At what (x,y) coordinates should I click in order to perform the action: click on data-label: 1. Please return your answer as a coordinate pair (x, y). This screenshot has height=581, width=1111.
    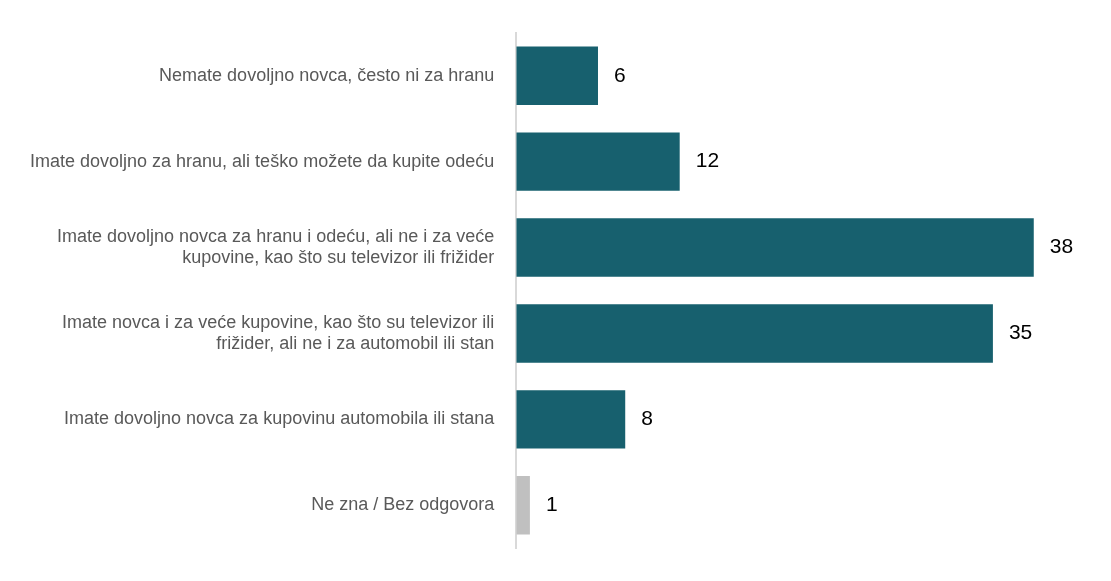
    Looking at the image, I should click on (551, 504).